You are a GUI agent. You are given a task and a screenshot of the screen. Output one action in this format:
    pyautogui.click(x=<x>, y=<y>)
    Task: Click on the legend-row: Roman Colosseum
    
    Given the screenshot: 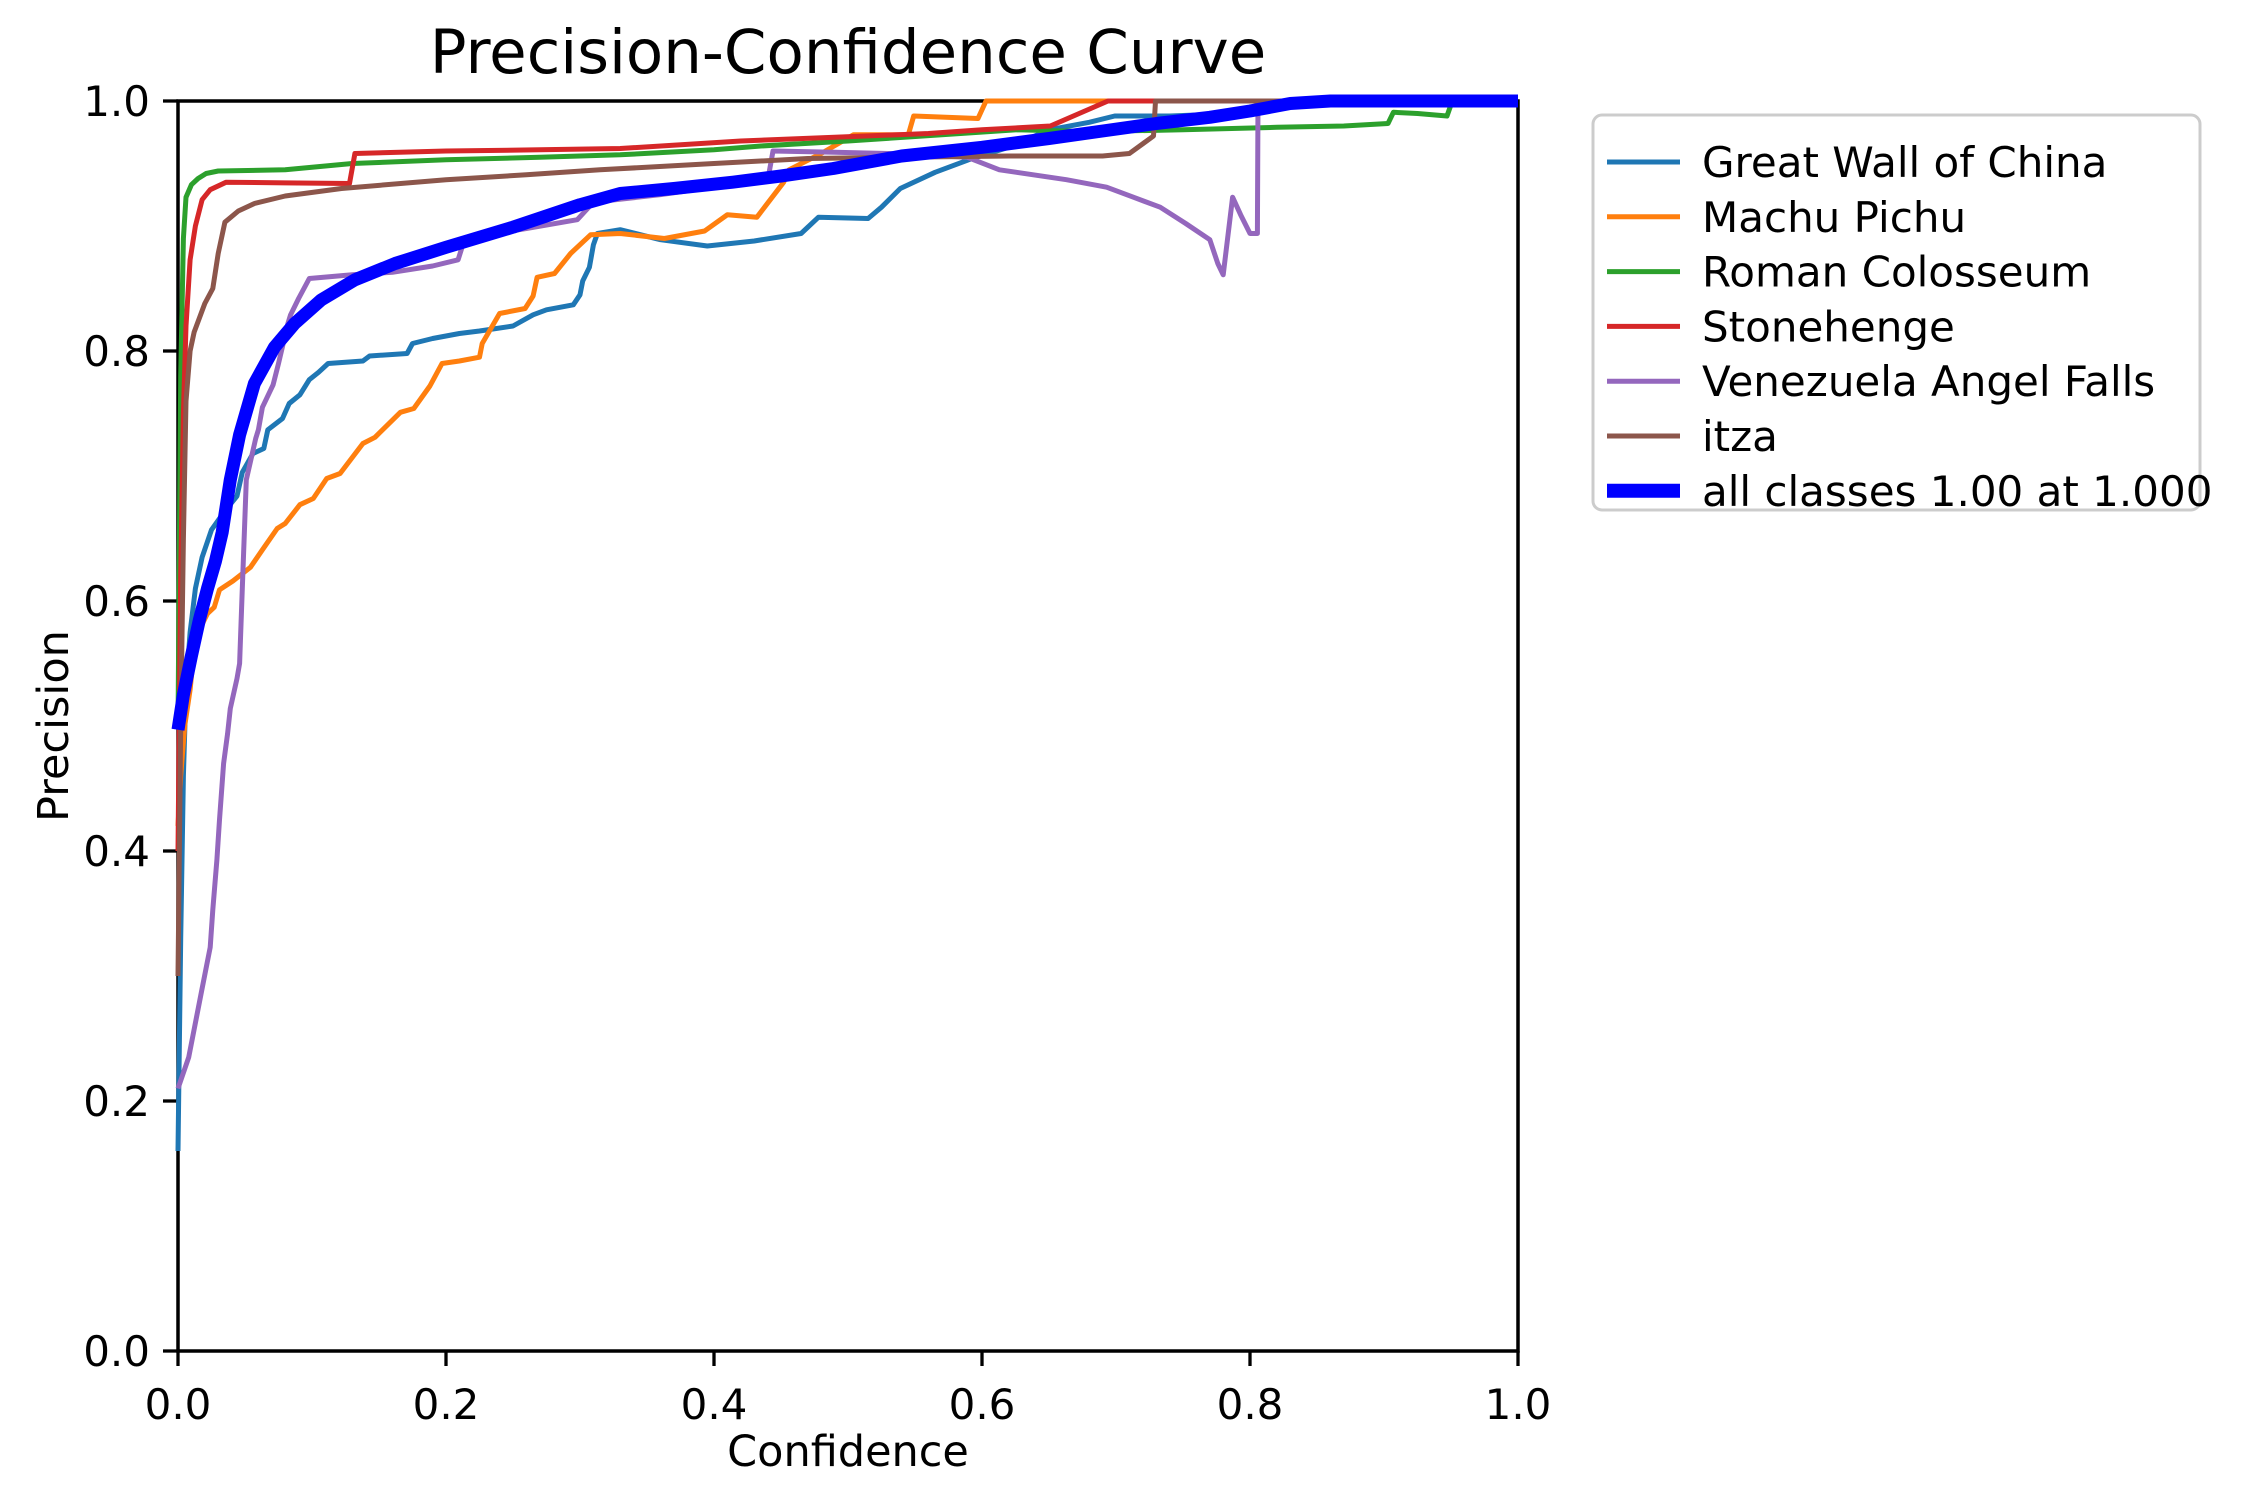 What is the action you would take?
    pyautogui.click(x=1849, y=272)
    